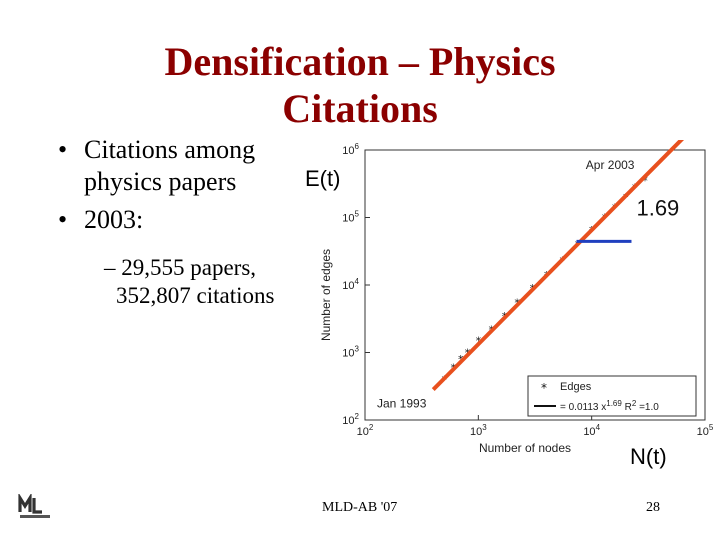 The height and width of the screenshot is (540, 720). I want to click on title-line-2: Citations, so click(360, 108).